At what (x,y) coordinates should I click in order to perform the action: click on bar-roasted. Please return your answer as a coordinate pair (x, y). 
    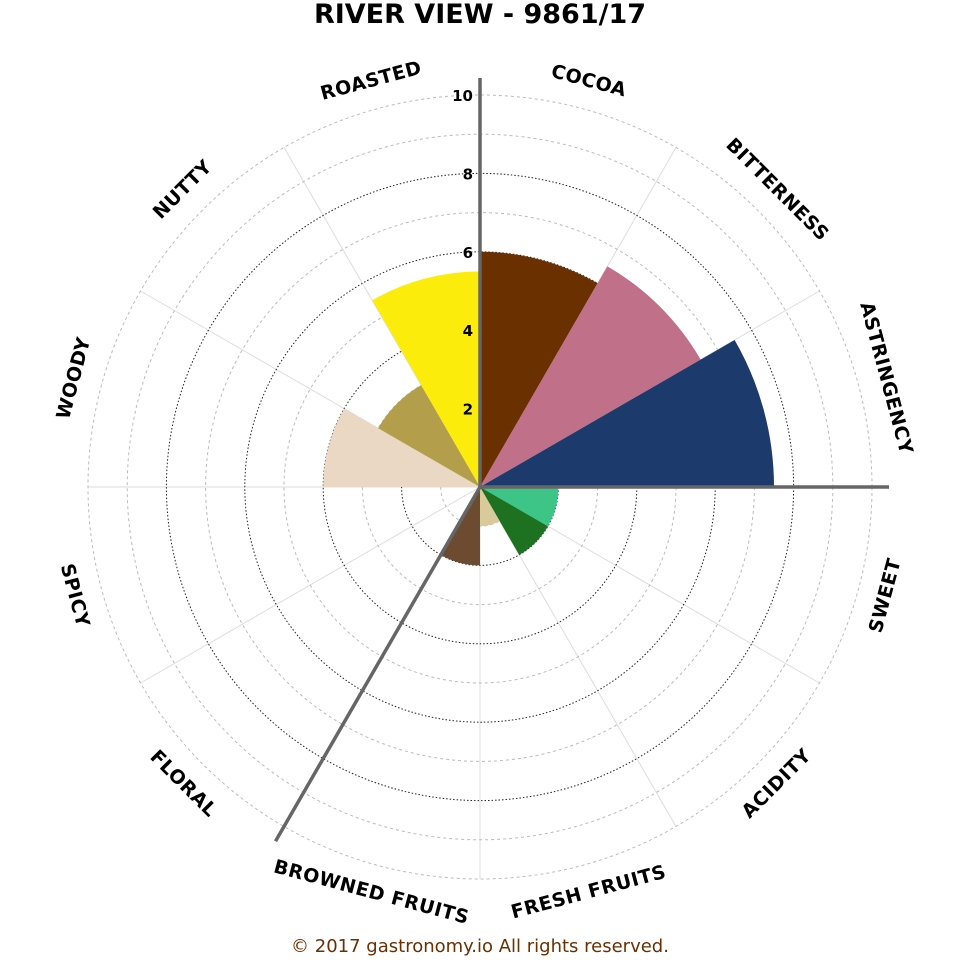
    Looking at the image, I should click on (426, 379).